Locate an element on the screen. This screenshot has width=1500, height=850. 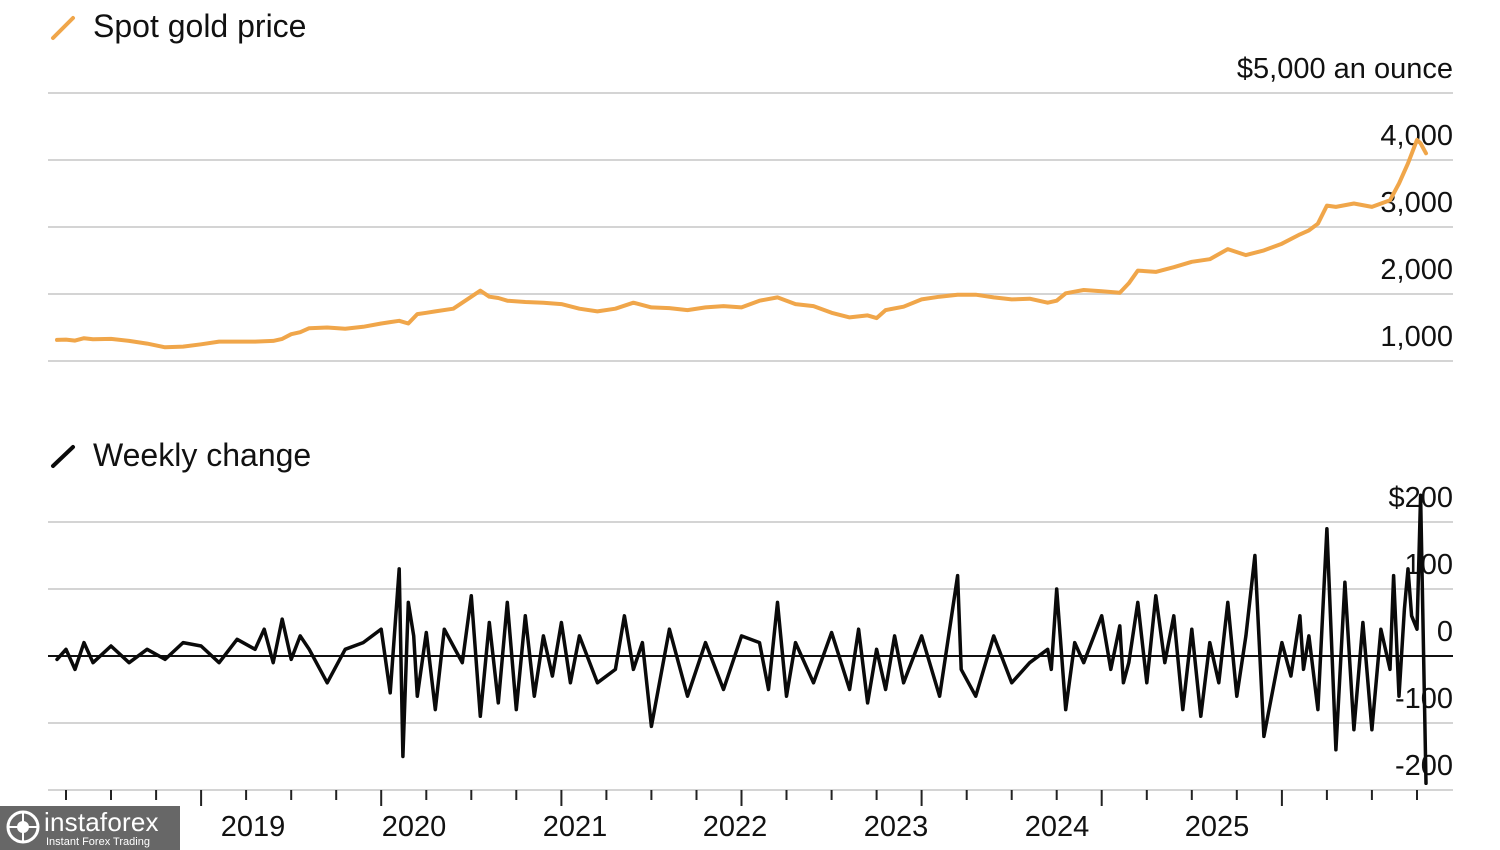
x-tick-label: 2025 is located at coordinates (1217, 827).